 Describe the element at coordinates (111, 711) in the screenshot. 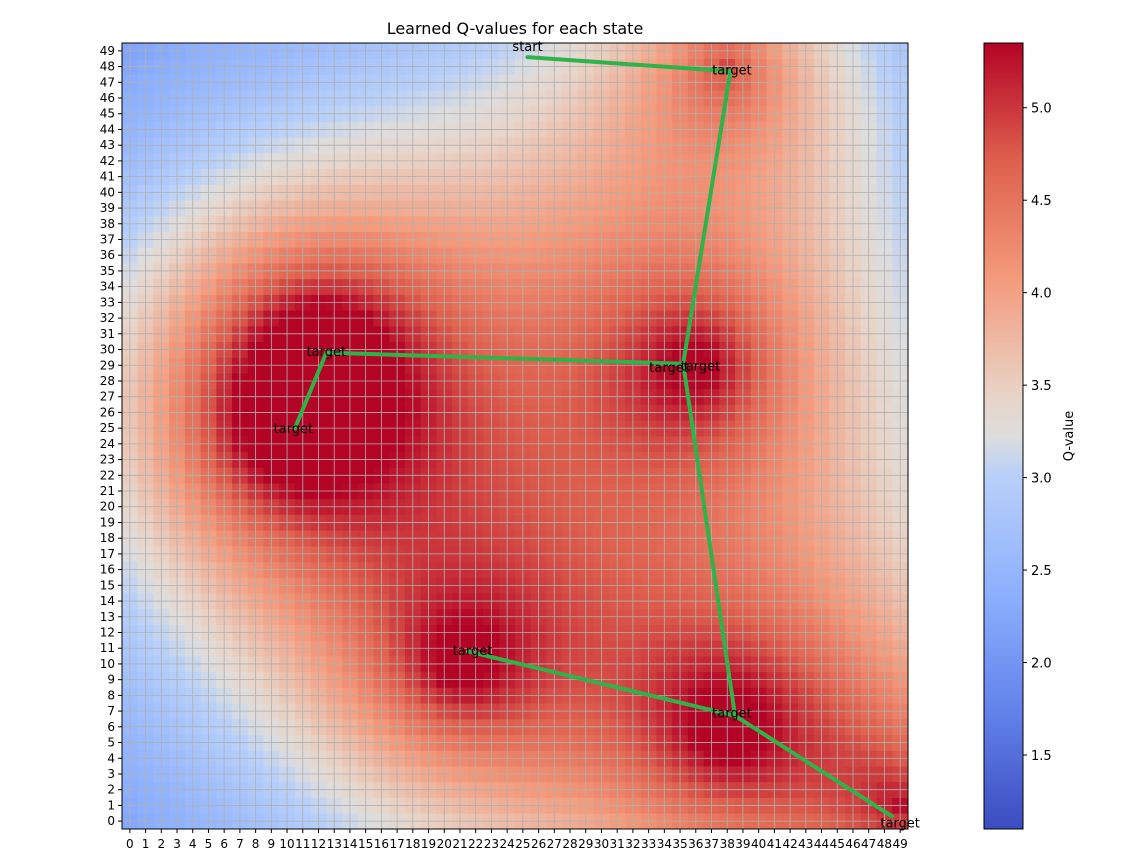

I see `y-tick-label: 7` at that location.